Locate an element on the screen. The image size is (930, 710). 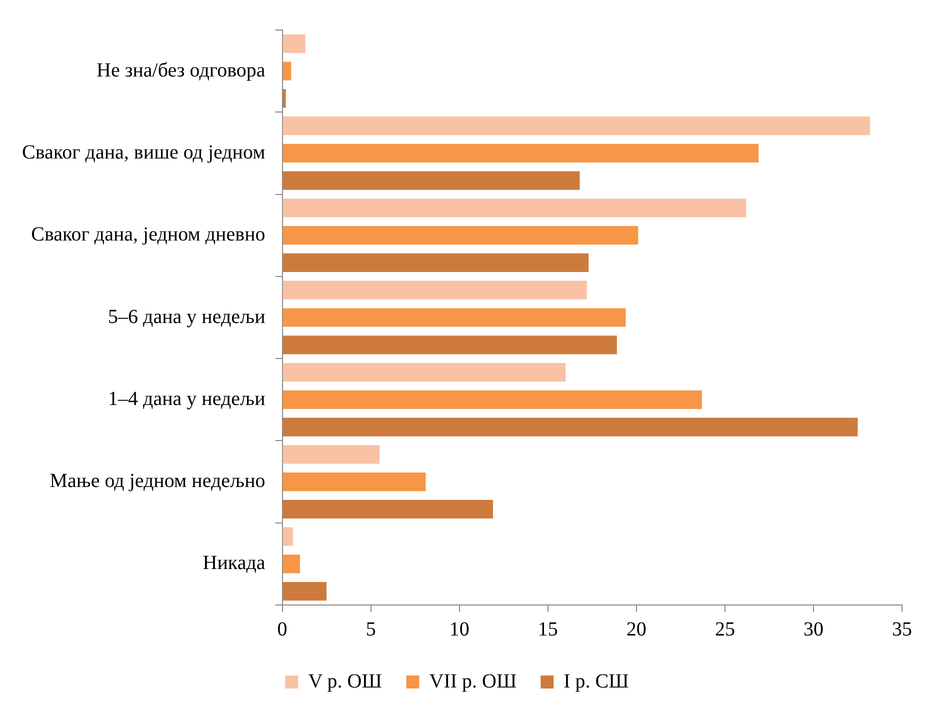
x-tick-label: 0 is located at coordinates (282, 629).